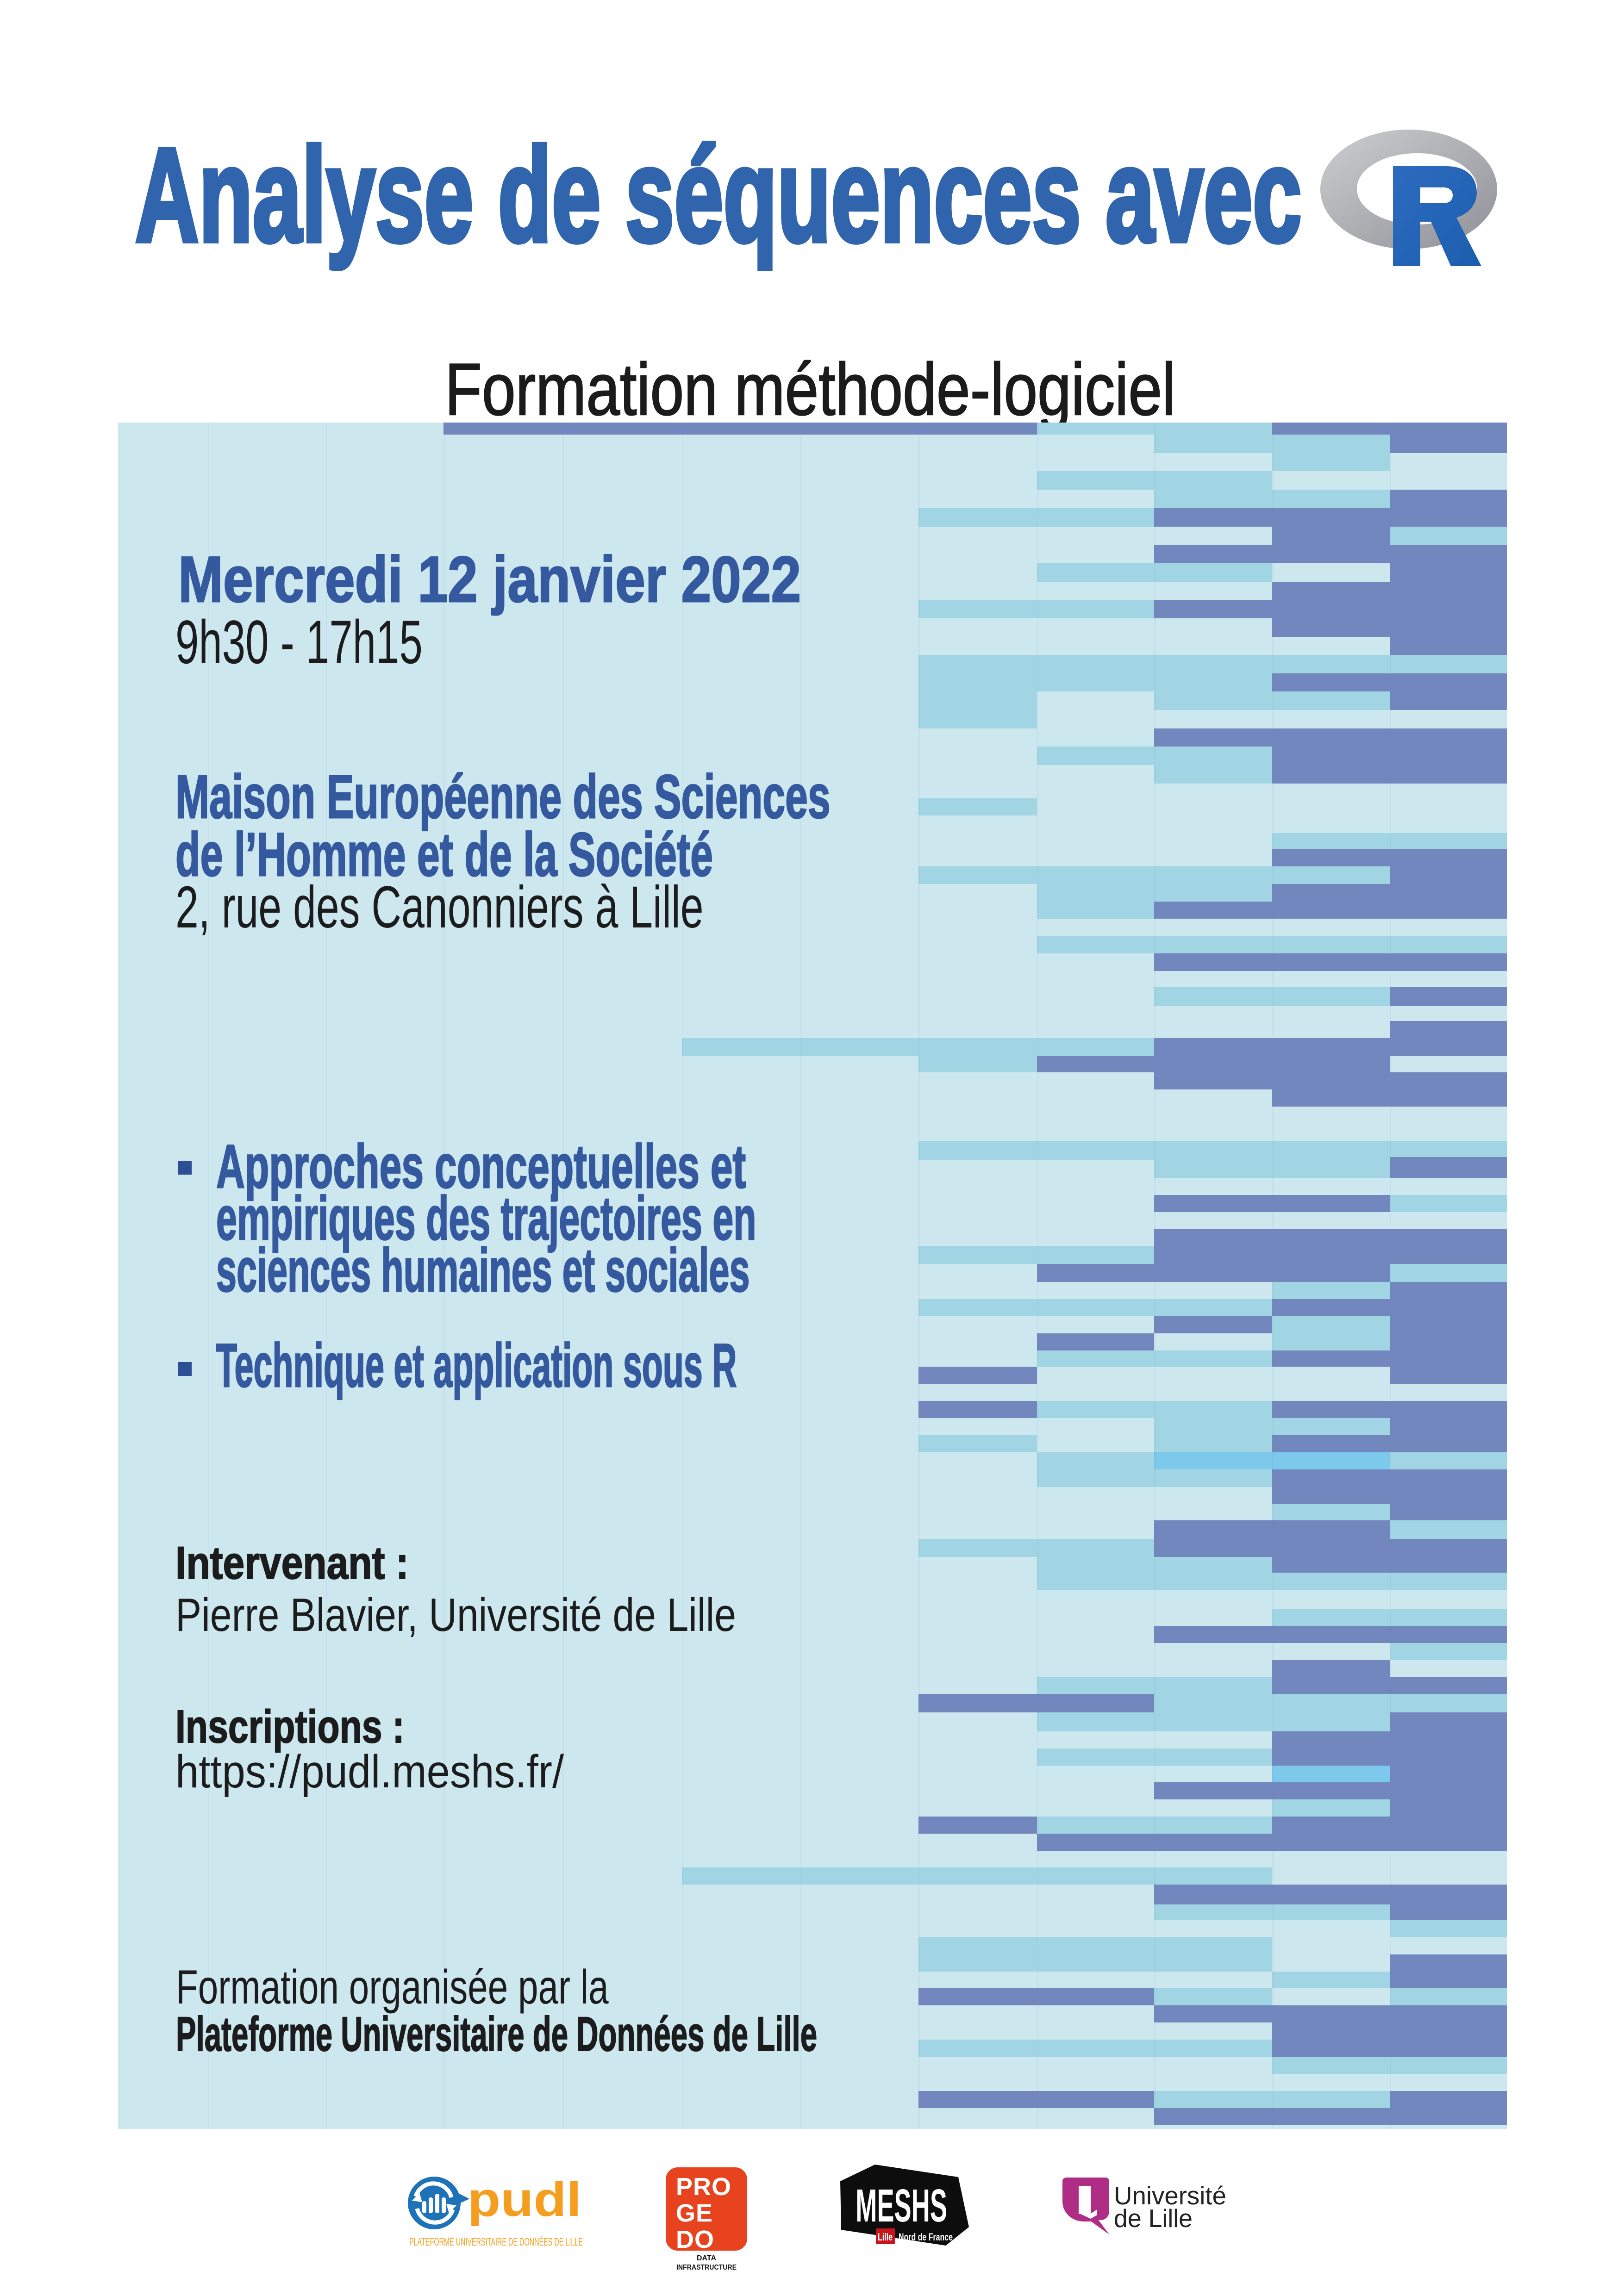 The image size is (1624, 2296). I want to click on svg-text: Université, so click(1170, 2195).